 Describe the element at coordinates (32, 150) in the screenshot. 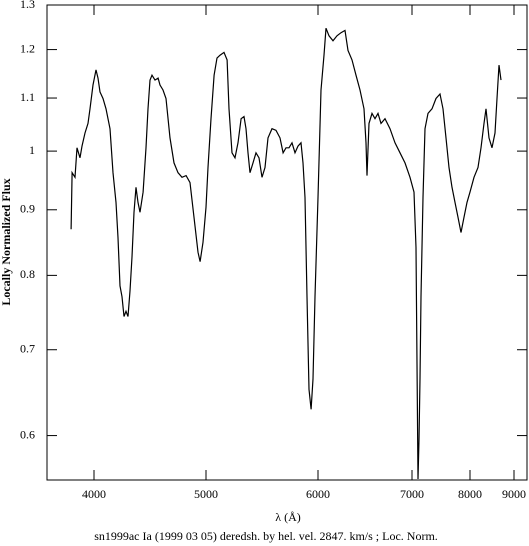

I see `y-tick-label: 1` at that location.